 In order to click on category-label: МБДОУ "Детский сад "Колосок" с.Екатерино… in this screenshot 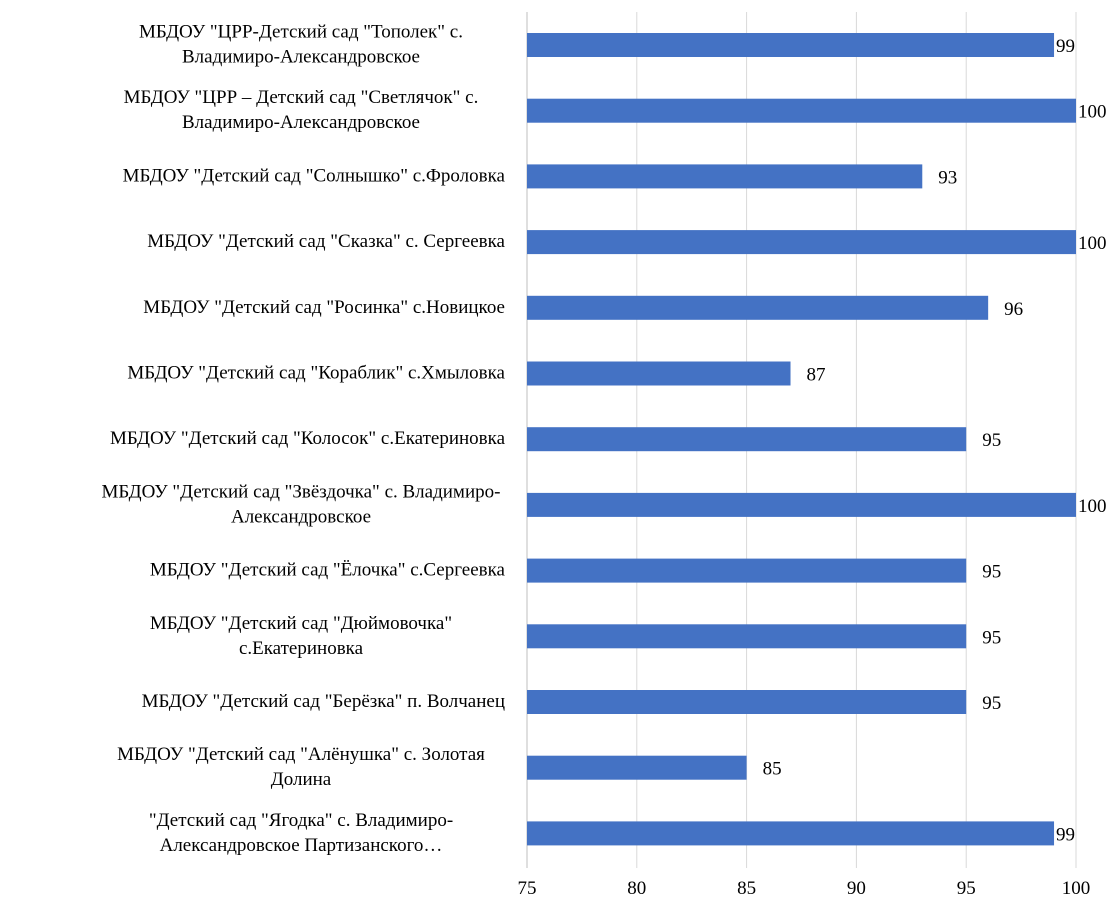, I will do `click(308, 438)`.